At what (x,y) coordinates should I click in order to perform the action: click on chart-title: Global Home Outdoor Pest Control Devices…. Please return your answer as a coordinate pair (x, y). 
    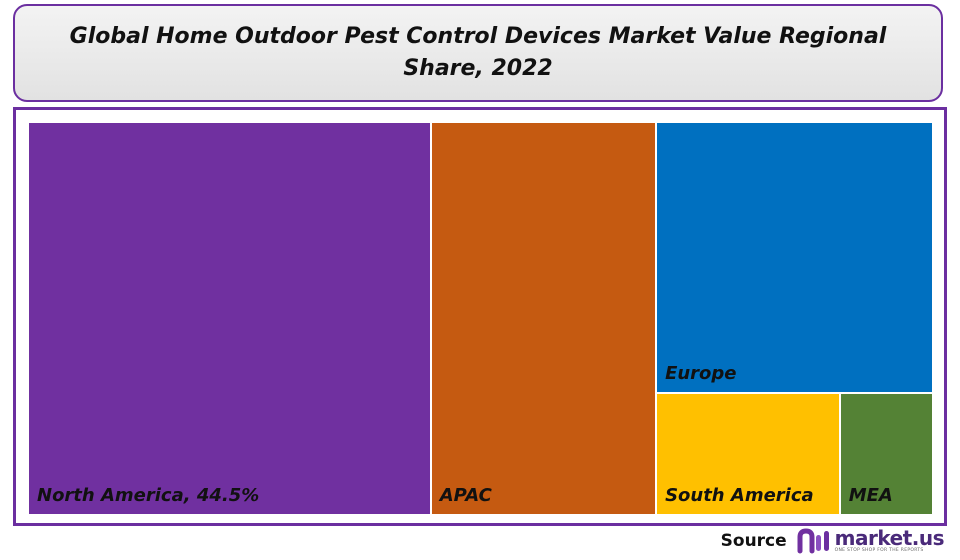
    Looking at the image, I should click on (478, 52).